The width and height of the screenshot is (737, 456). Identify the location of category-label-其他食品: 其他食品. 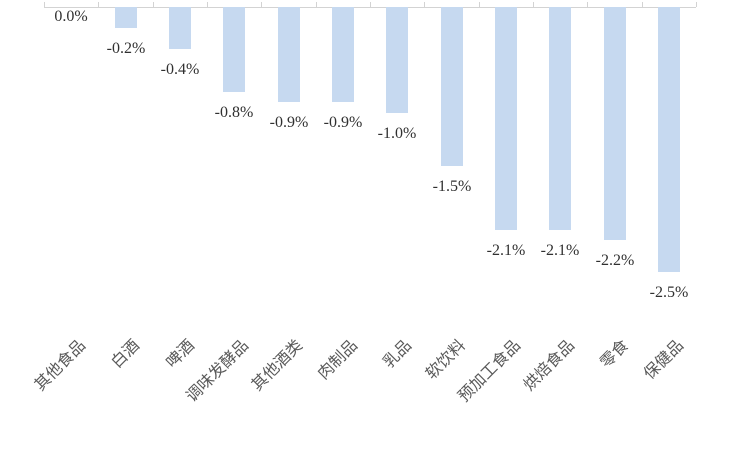
(60, 366).